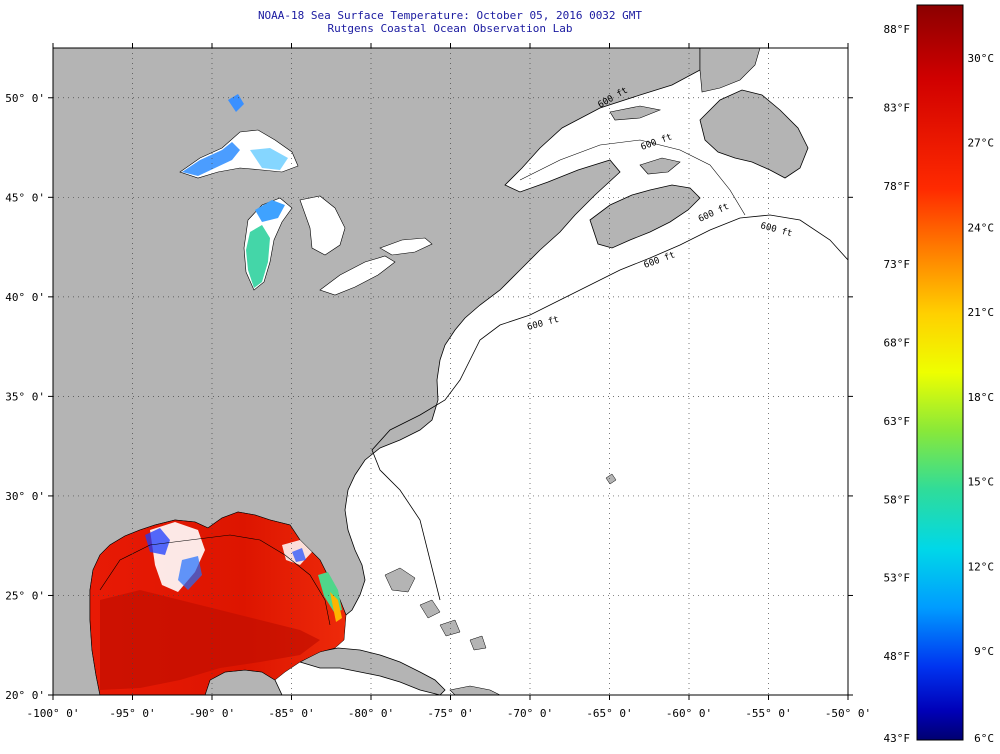  I want to click on lon-tick-label: -60° 0', so click(689, 713).